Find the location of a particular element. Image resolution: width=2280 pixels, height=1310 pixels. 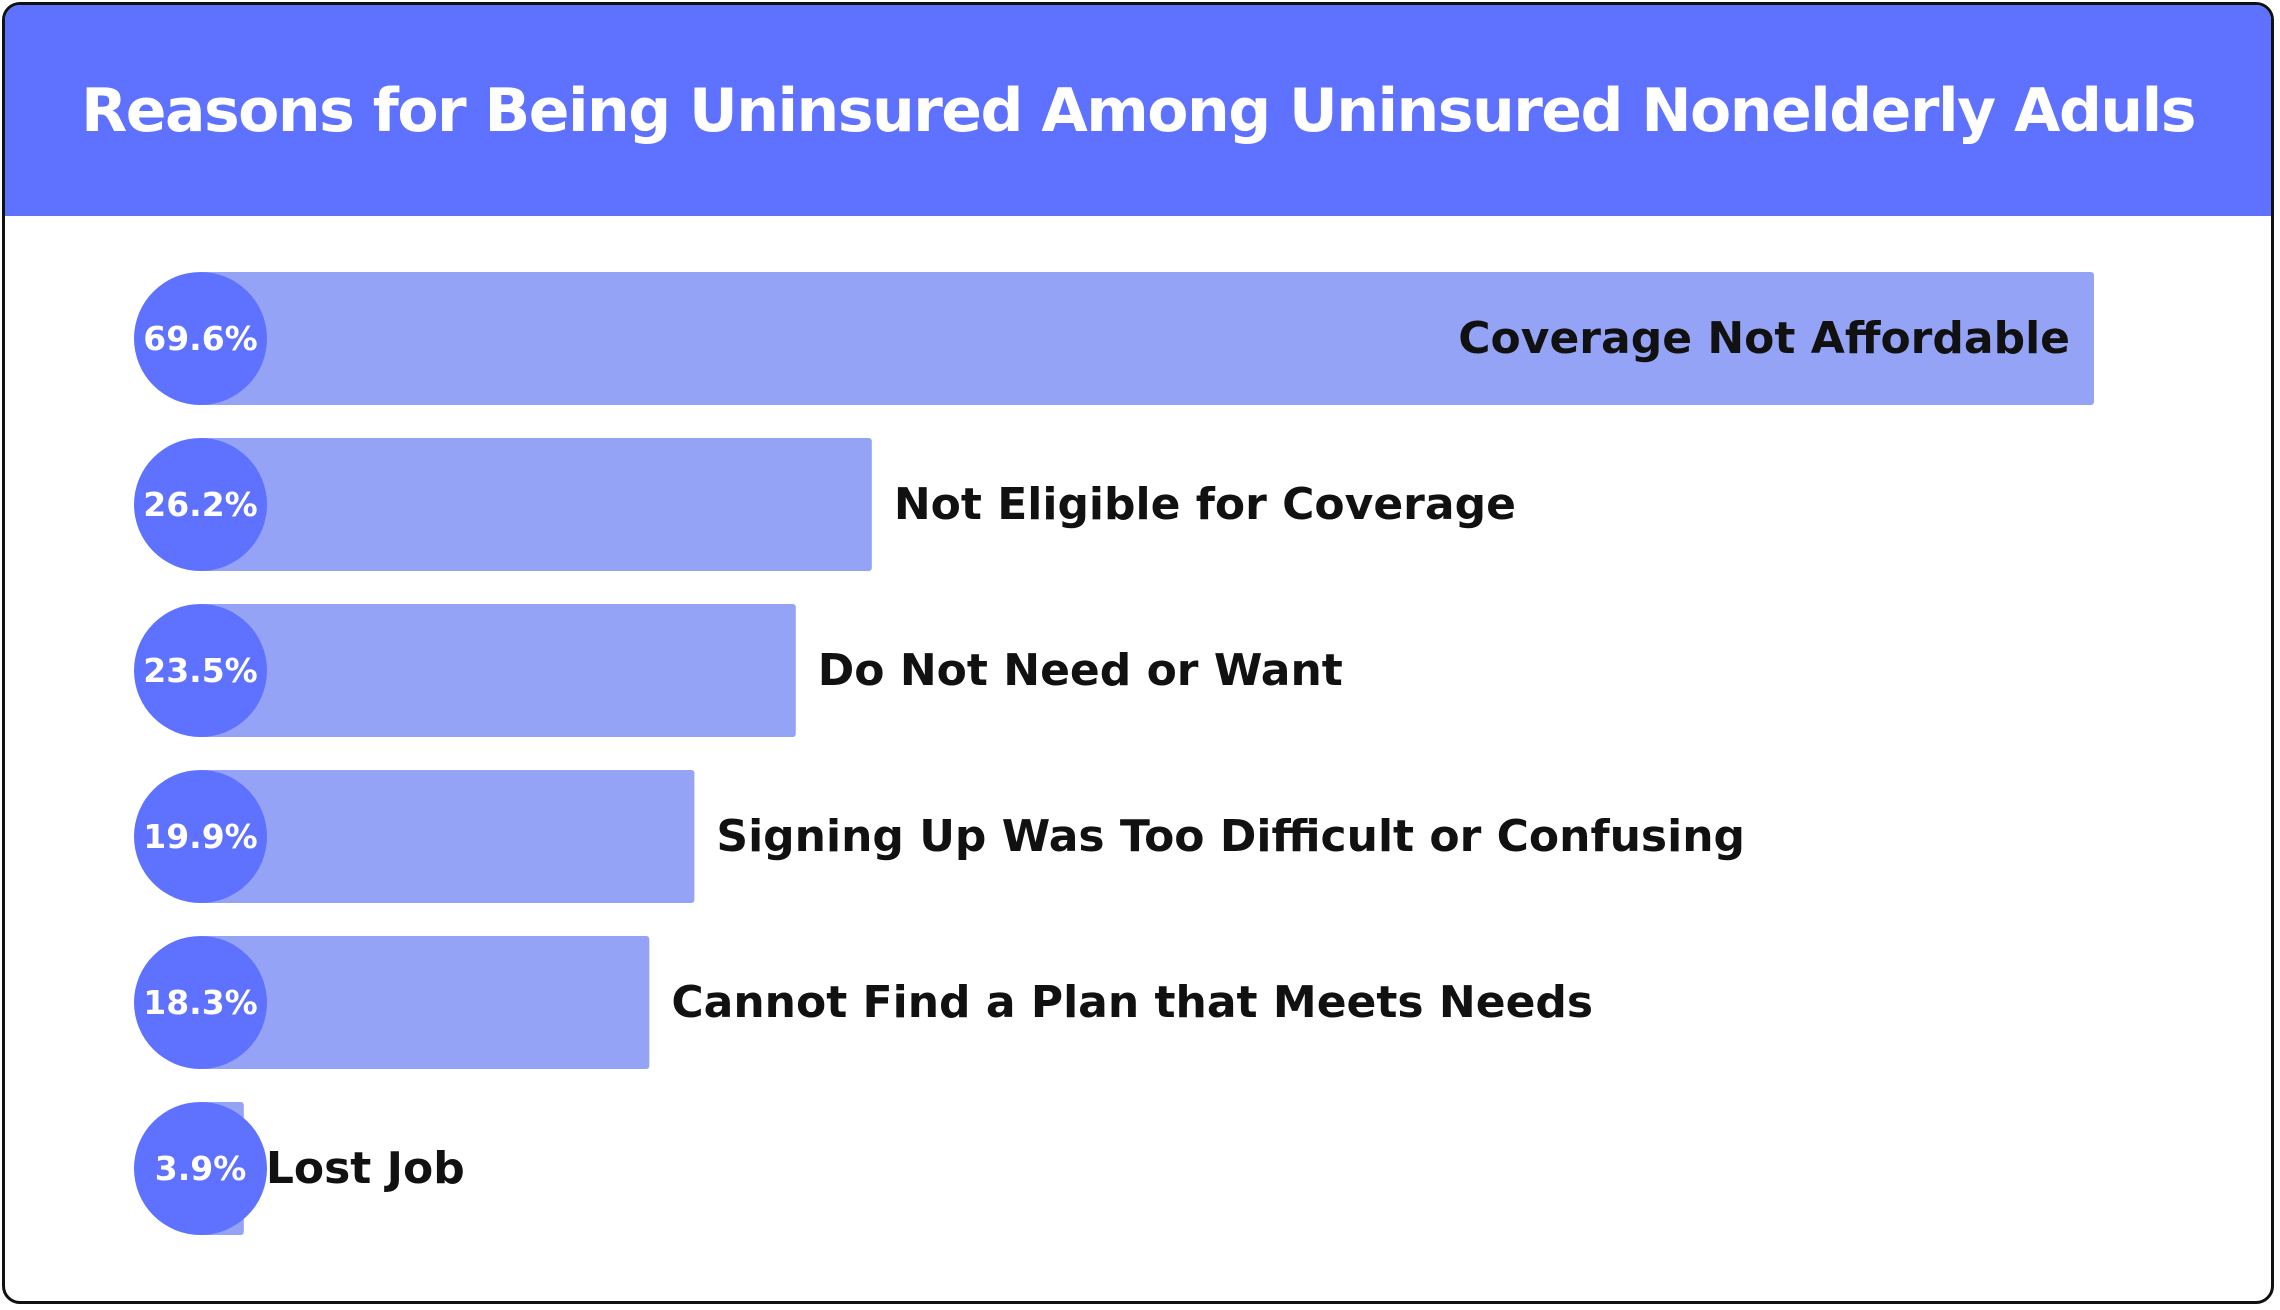

data-label: 18.3% is located at coordinates (200, 1002).